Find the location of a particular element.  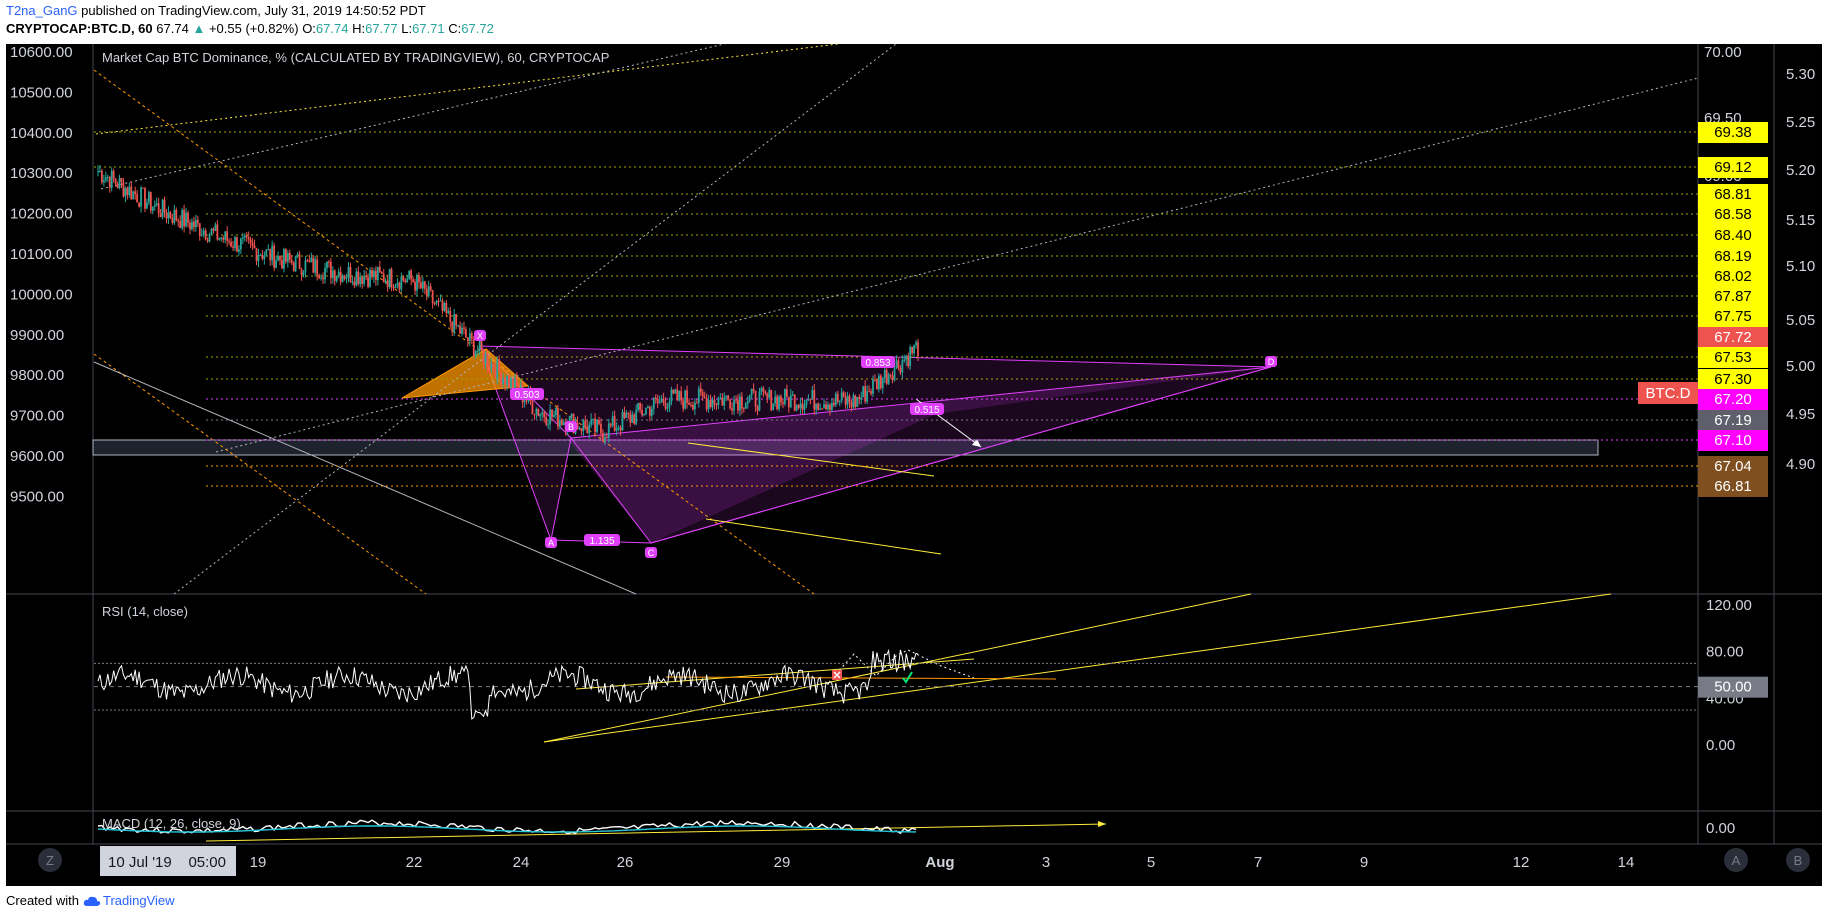

wedge-bottom is located at coordinates (823, 536).